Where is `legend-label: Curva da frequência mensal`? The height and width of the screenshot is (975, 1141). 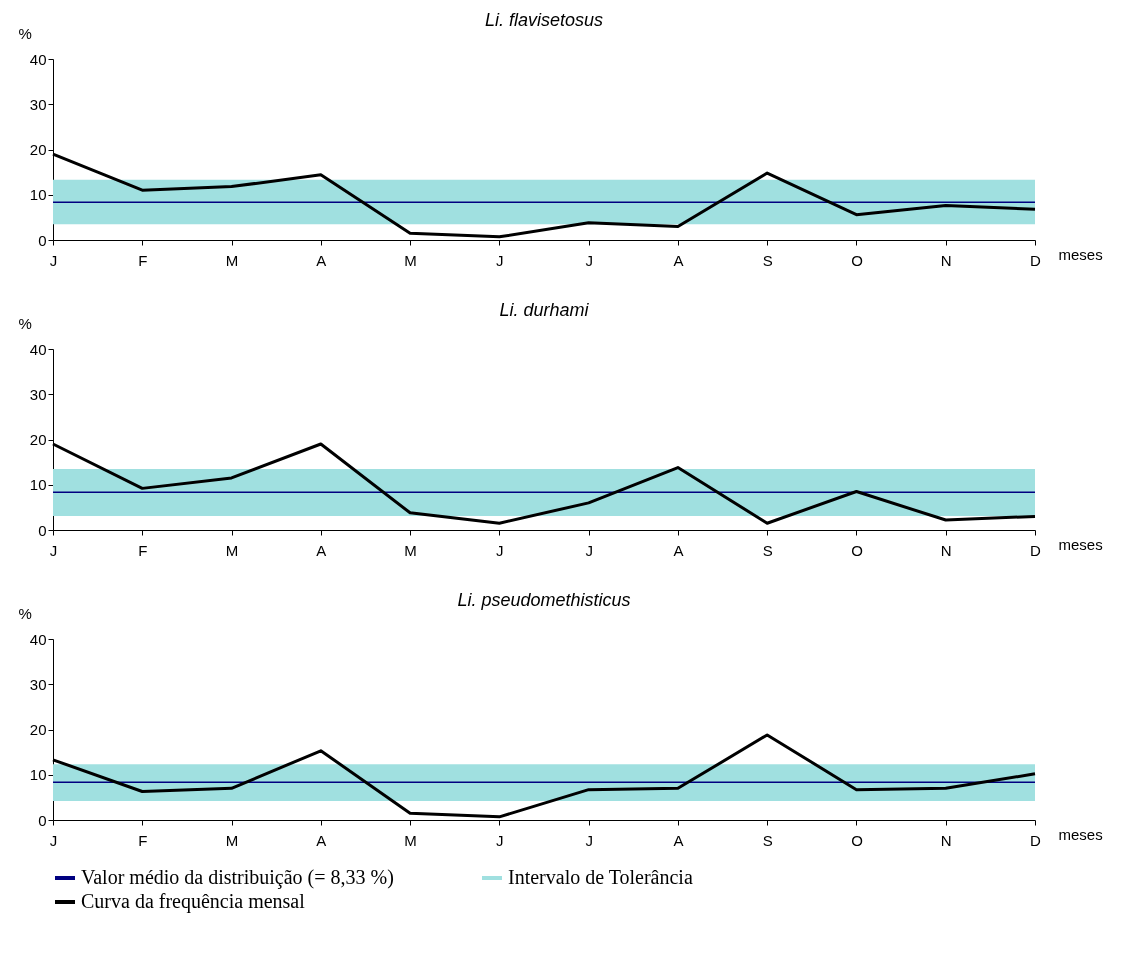
legend-label: Curva da frequência mensal is located at coordinates (193, 901).